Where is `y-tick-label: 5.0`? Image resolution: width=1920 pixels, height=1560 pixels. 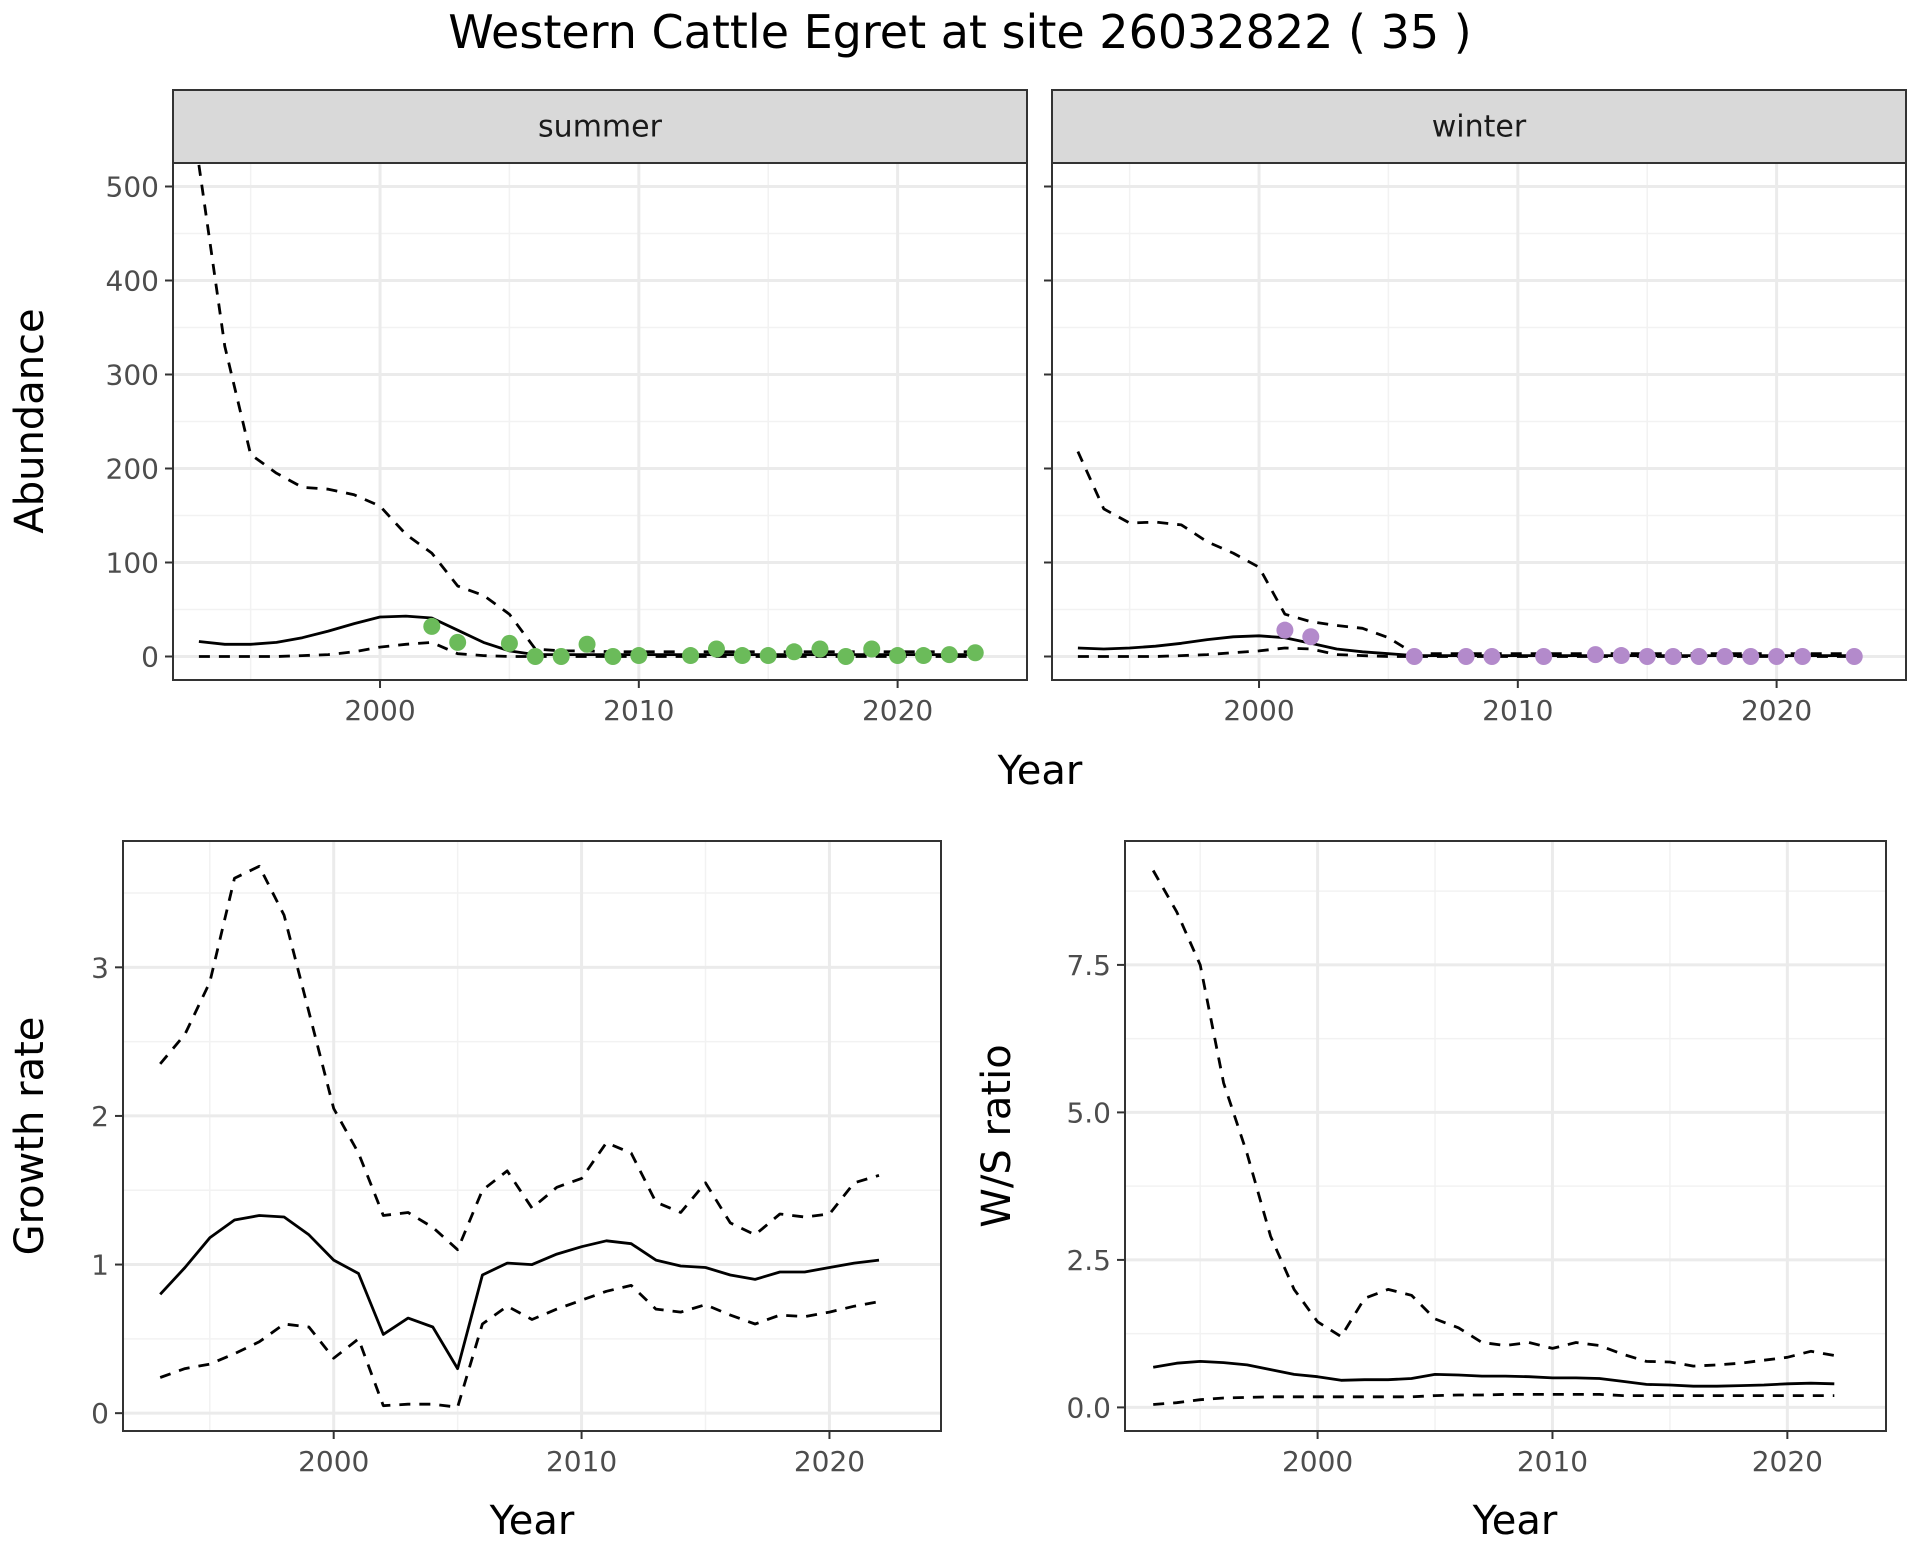
y-tick-label: 5.0 is located at coordinates (1088, 1112).